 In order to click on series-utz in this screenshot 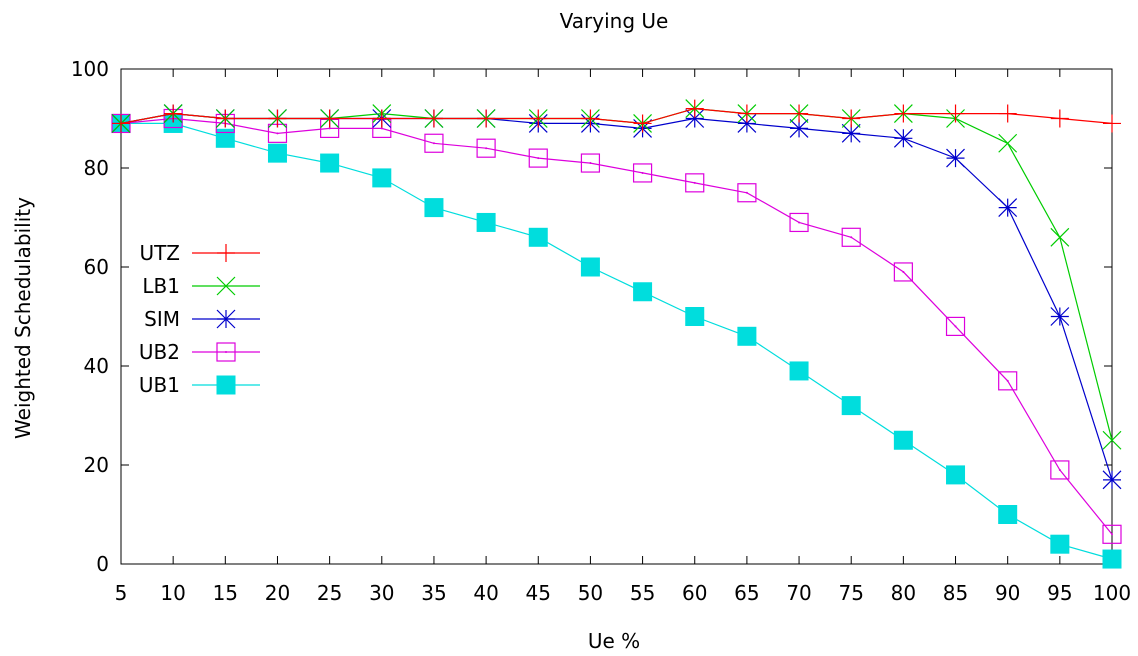, I will do `click(616, 116)`.